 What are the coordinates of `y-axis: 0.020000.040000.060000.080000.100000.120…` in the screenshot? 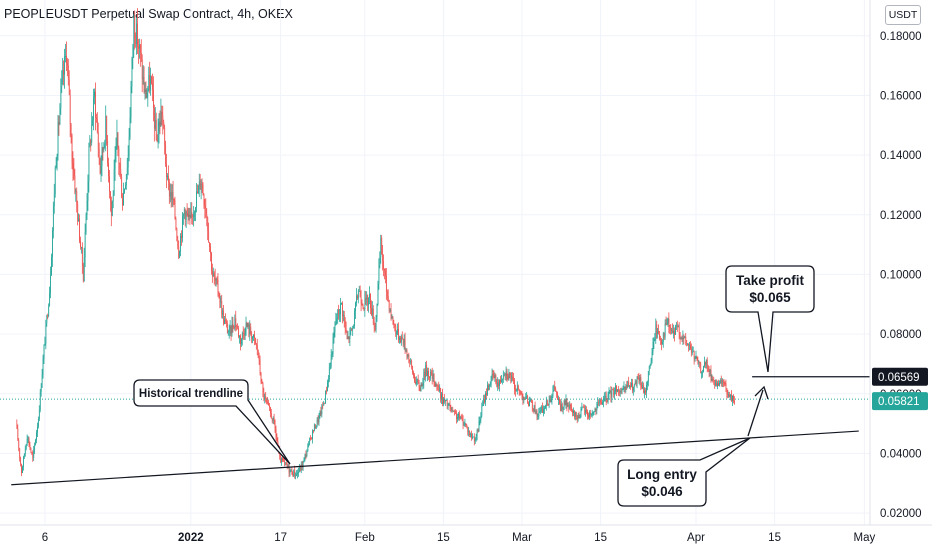 It's located at (895, 262).